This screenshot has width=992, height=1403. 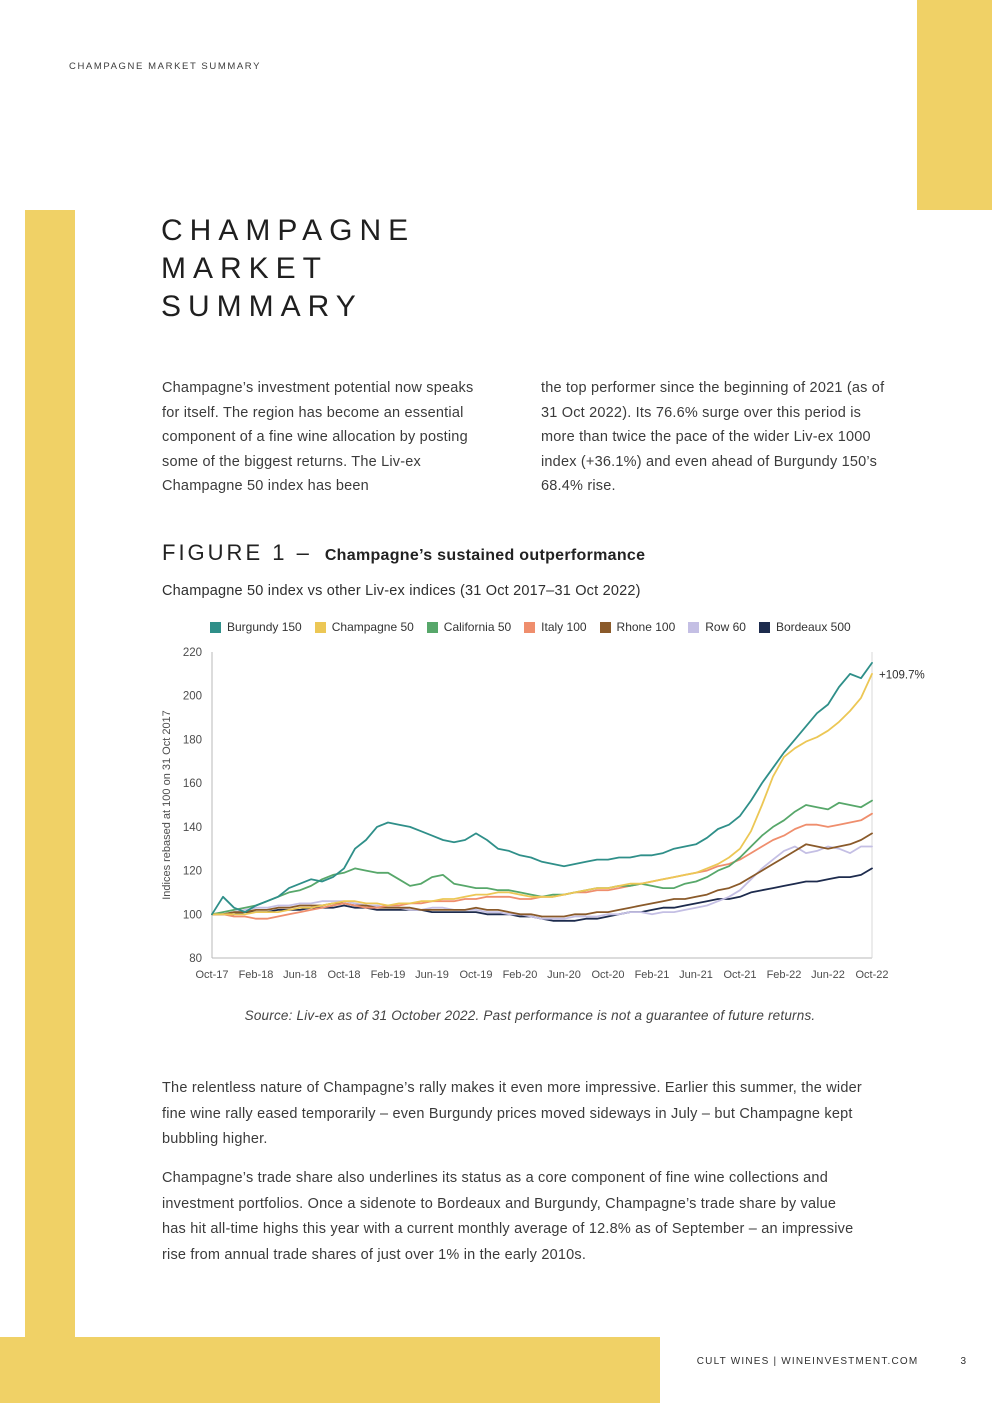 What do you see at coordinates (432, 975) in the screenshot?
I see `x-tick-label: Jun-19` at bounding box center [432, 975].